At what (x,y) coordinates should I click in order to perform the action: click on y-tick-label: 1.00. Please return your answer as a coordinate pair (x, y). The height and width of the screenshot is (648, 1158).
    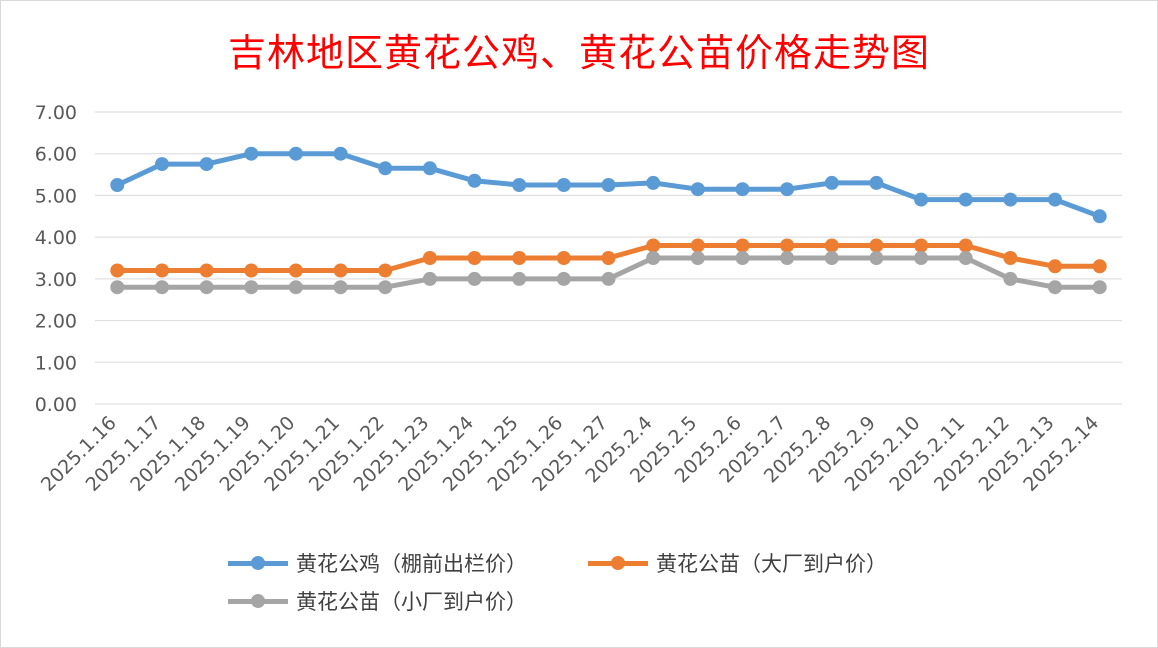
    Looking at the image, I should click on (56, 363).